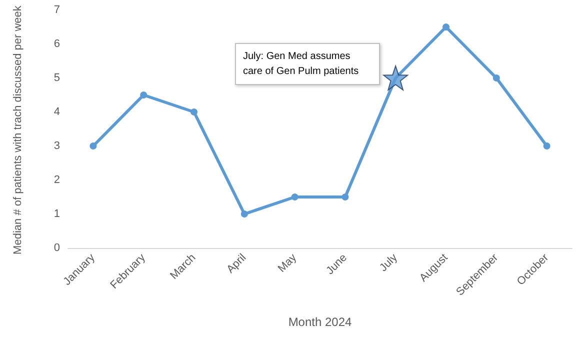 This screenshot has height=338, width=584. What do you see at coordinates (57, 146) in the screenshot?
I see `y-tick-label: 3` at bounding box center [57, 146].